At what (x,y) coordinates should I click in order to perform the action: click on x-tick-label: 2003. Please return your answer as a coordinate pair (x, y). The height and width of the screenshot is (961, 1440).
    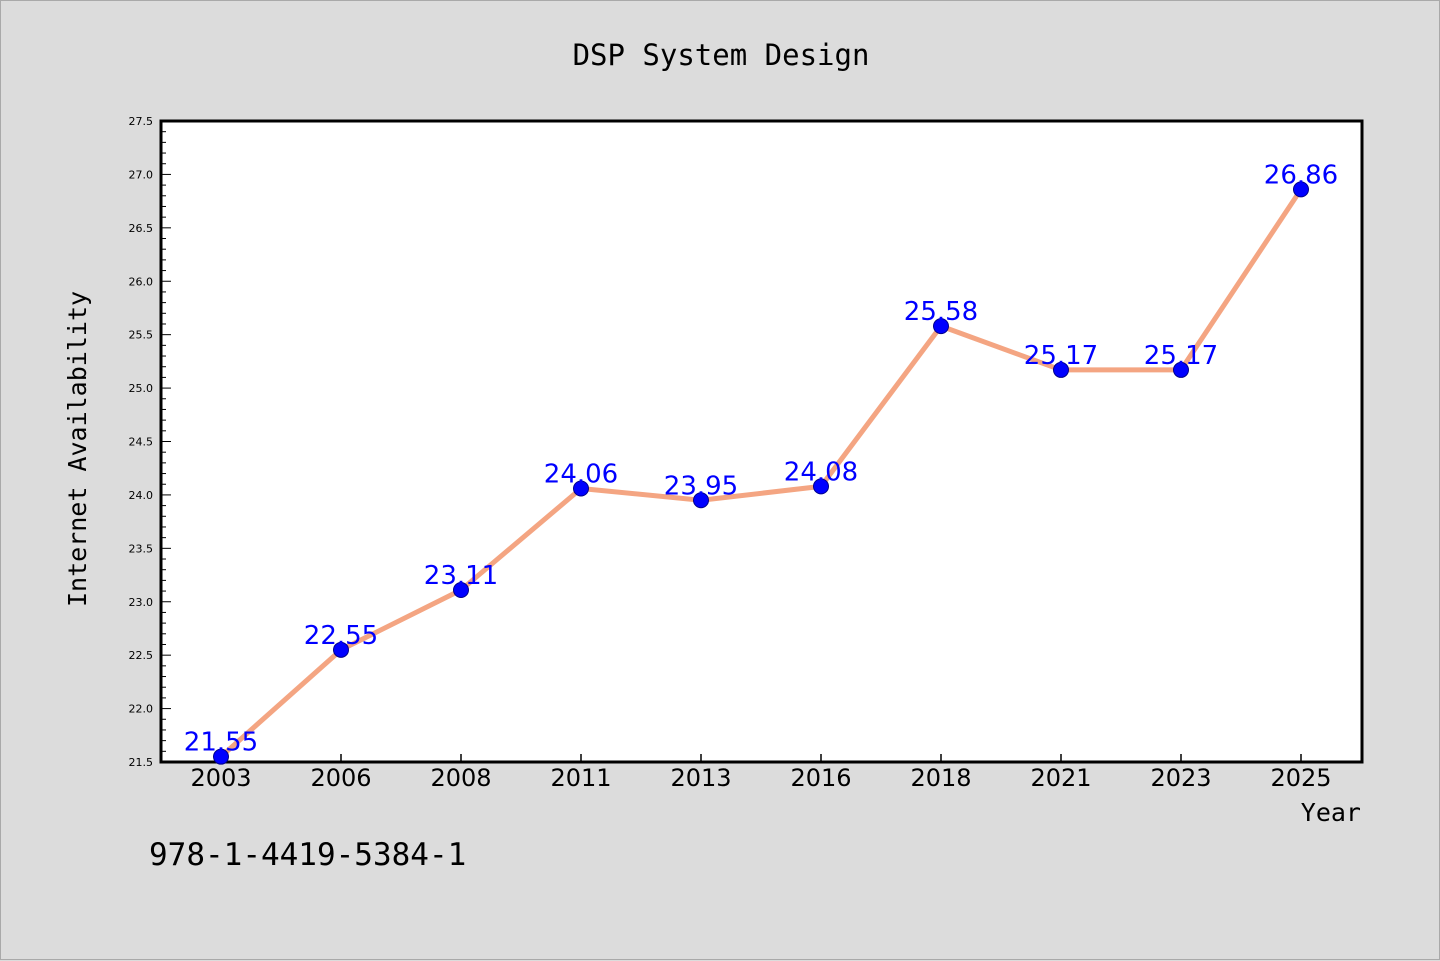
    Looking at the image, I should click on (220, 778).